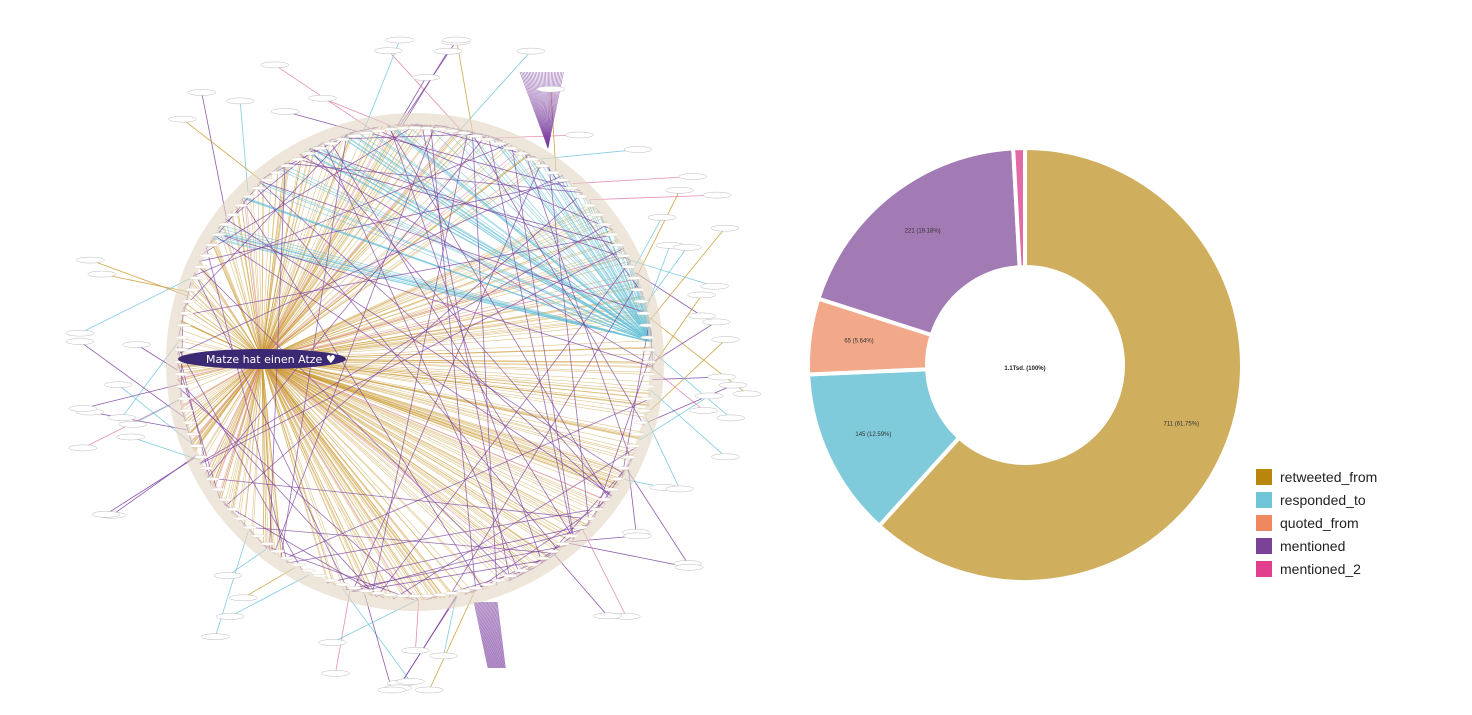  I want to click on legend-item-mentioned: mentioned, so click(1316, 545).